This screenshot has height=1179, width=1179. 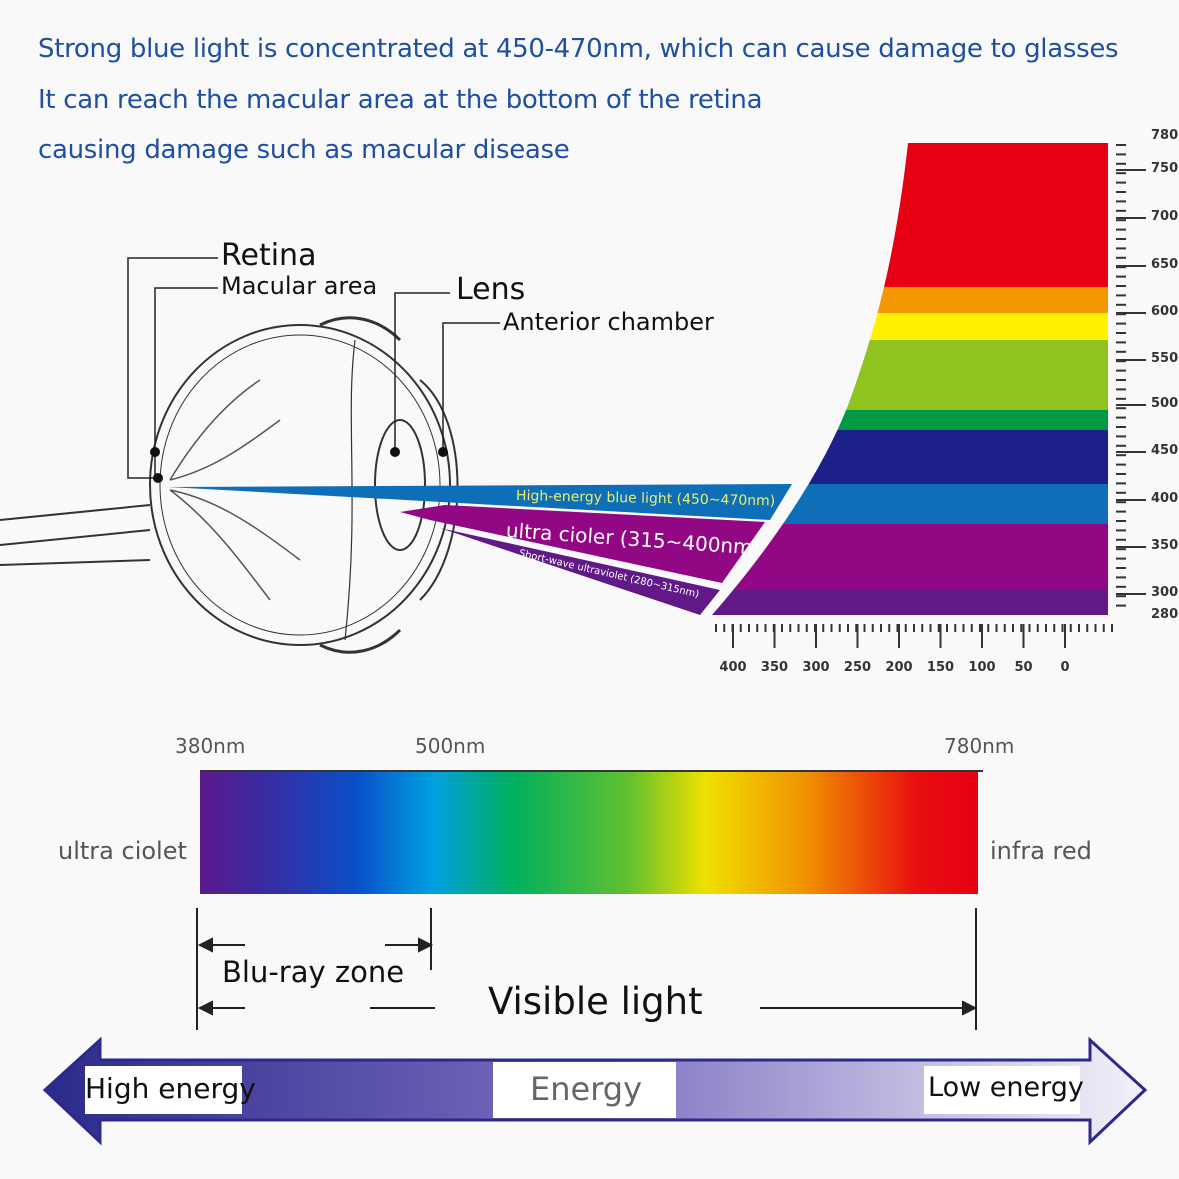 What do you see at coordinates (1165, 545) in the screenshot?
I see `wavelength-tick-label: 350` at bounding box center [1165, 545].